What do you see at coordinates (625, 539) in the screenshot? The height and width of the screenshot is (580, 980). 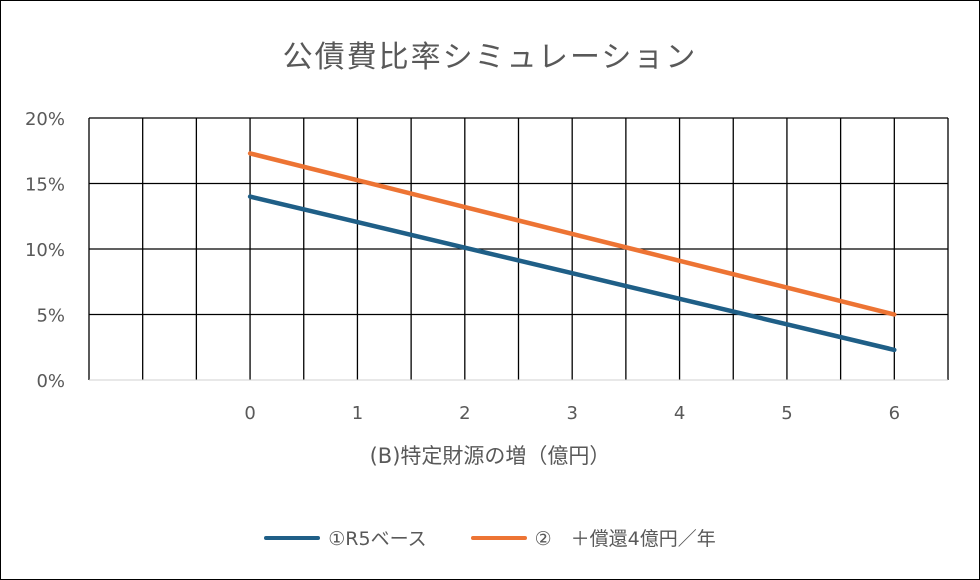 I see `legend-label-series-2: ② ＋償還4億円／年` at bounding box center [625, 539].